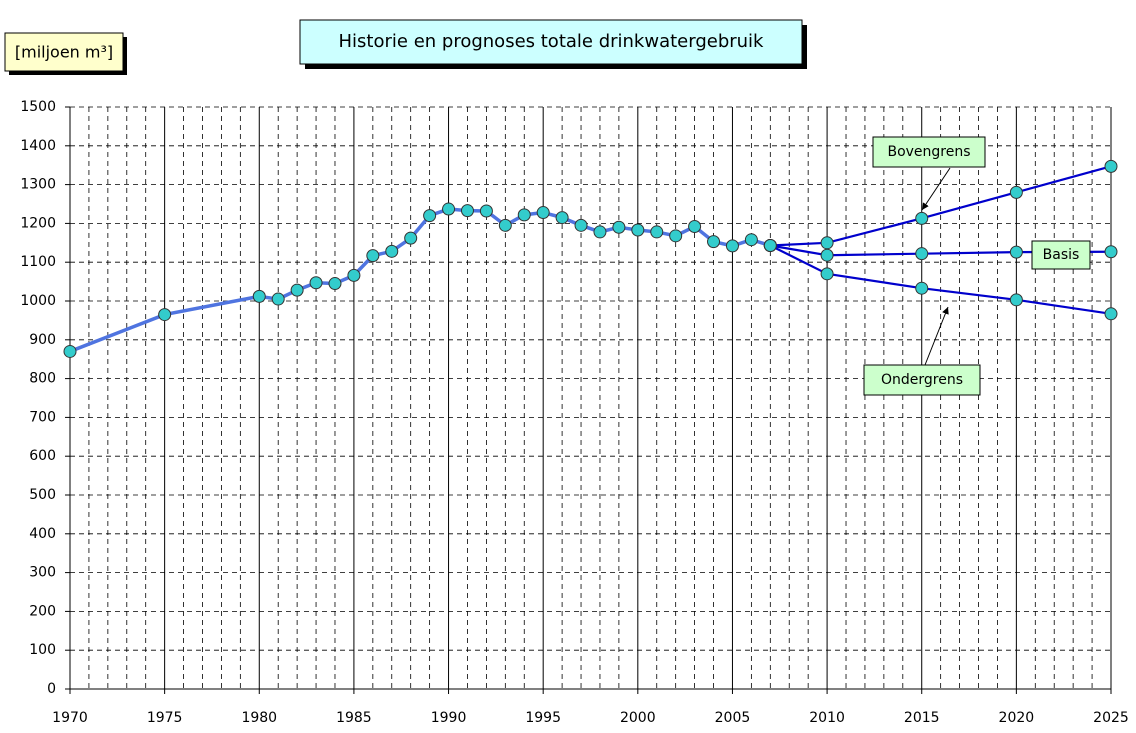  Describe the element at coordinates (420, 280) in the screenshot. I see `series-line` at that location.